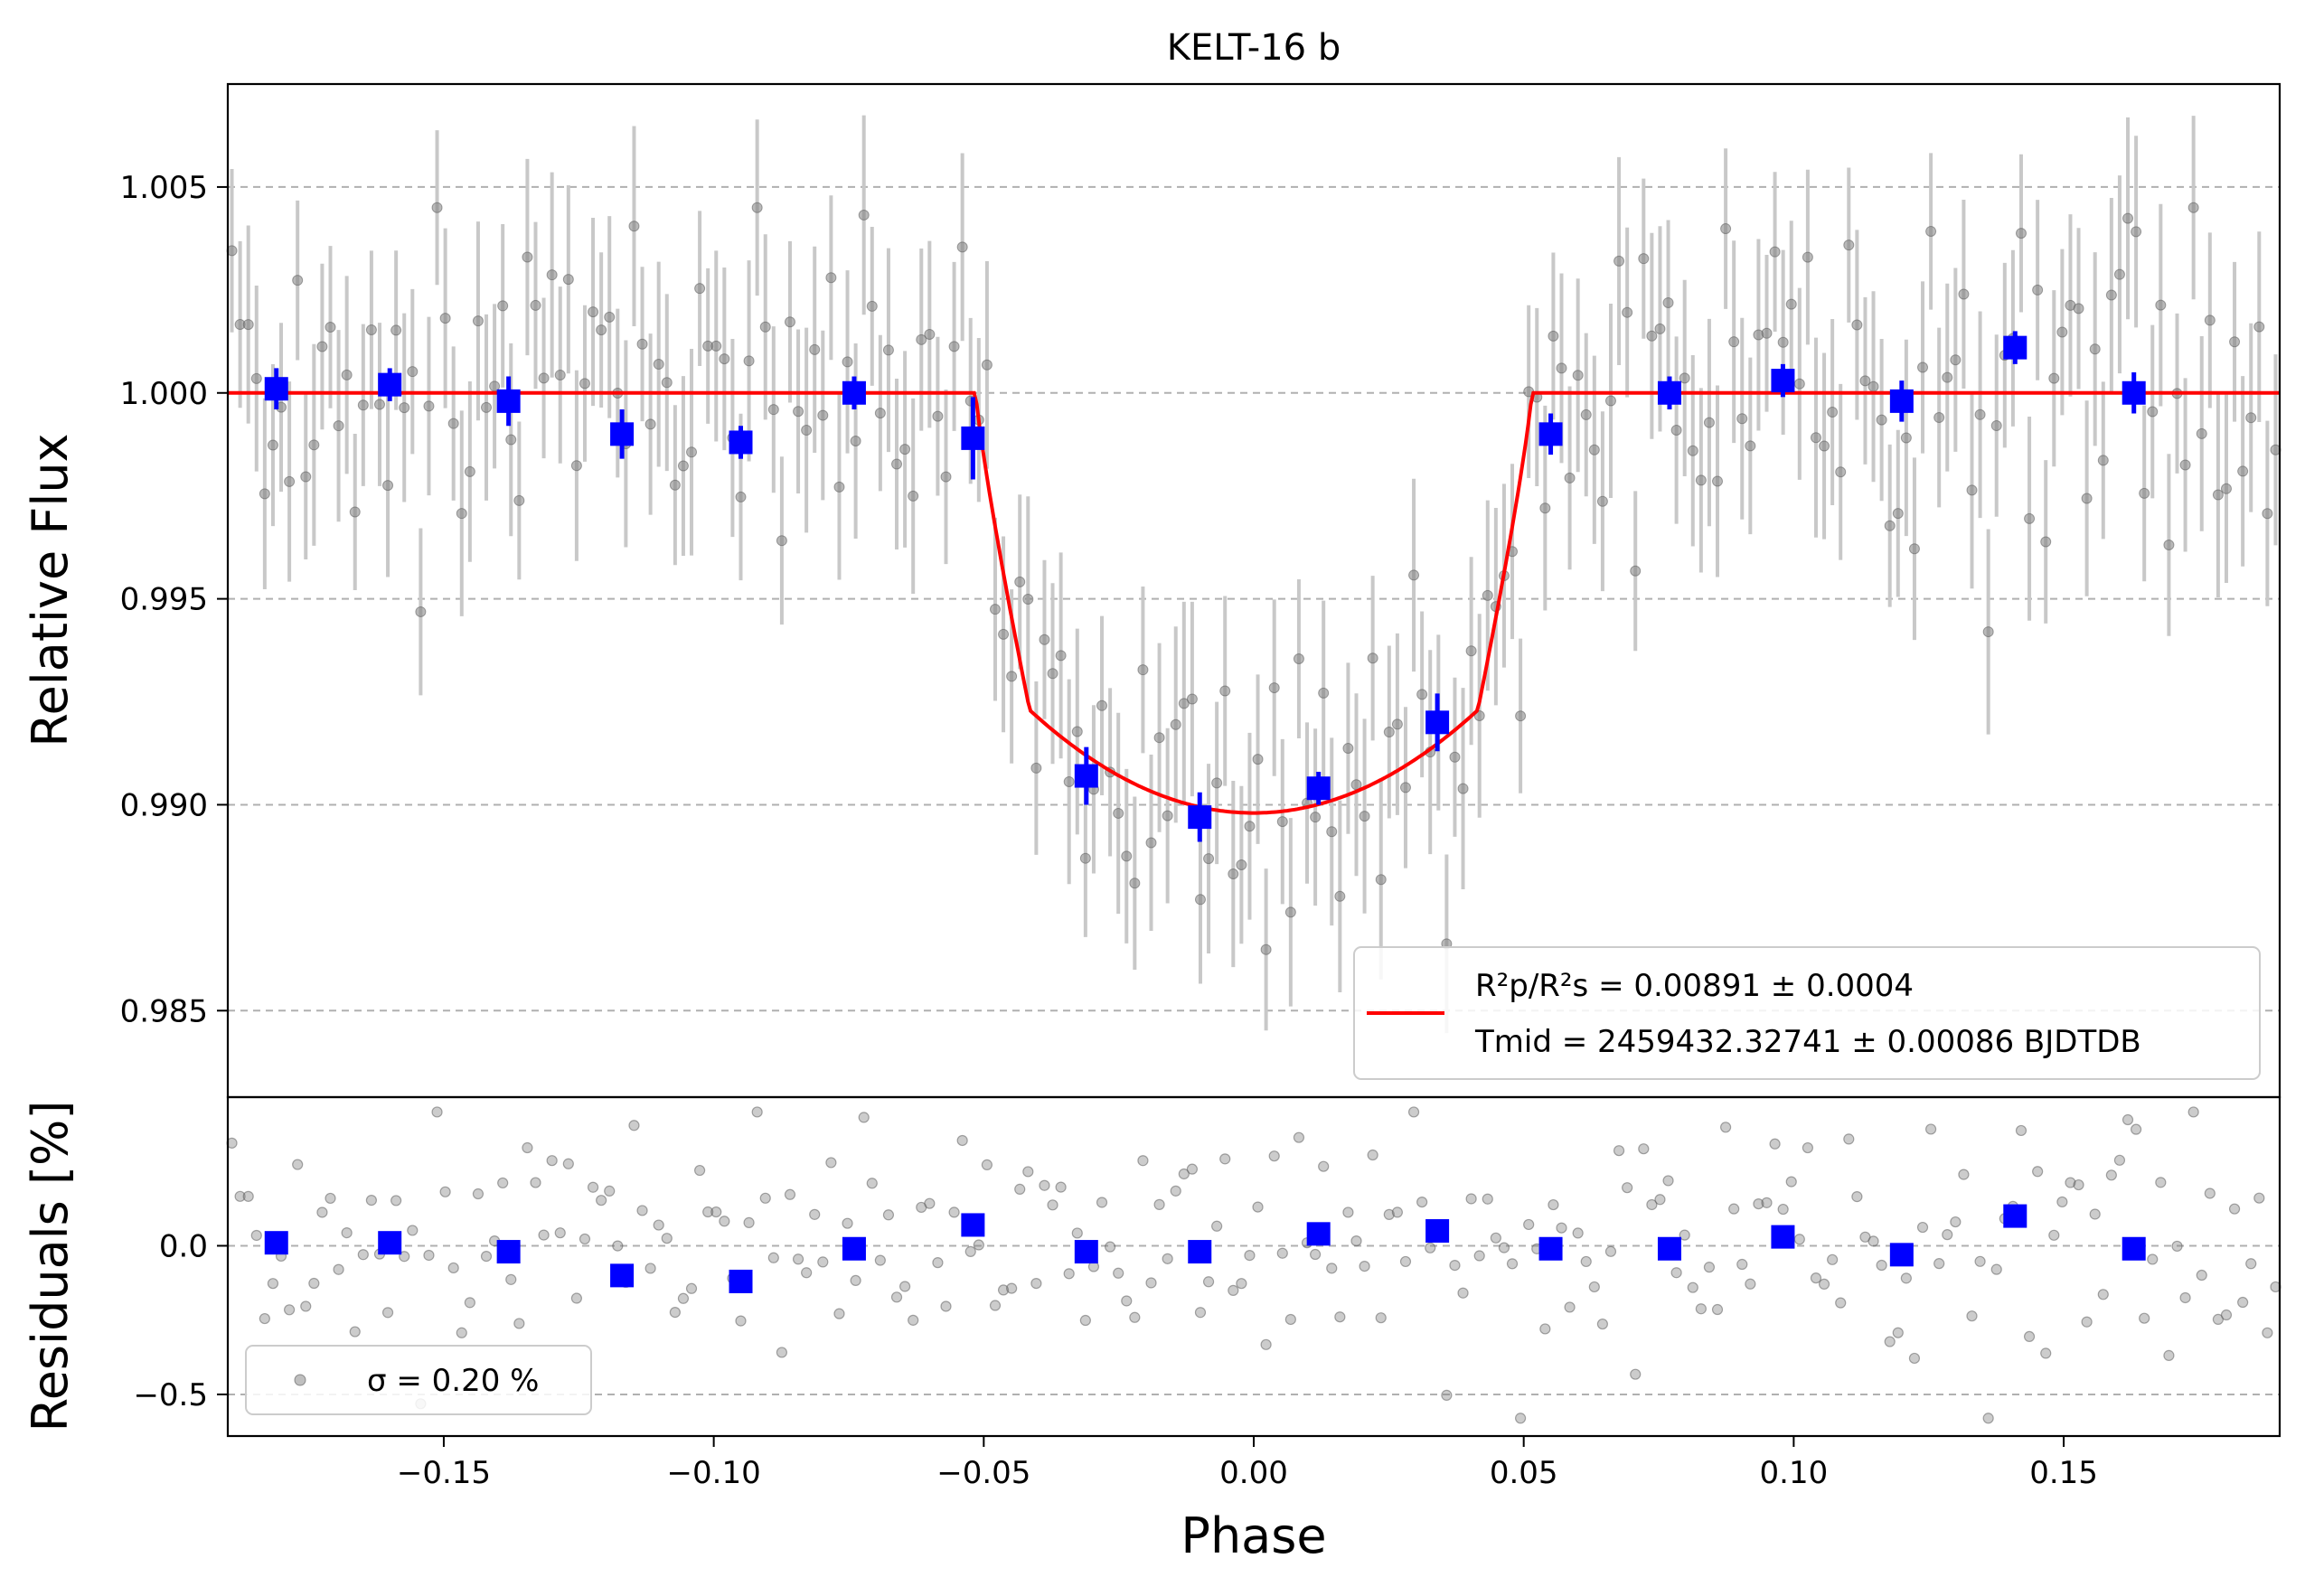 This screenshot has width=2305, height=1596. I want to click on x-tick-label: 0.10, so click(1795, 1473).